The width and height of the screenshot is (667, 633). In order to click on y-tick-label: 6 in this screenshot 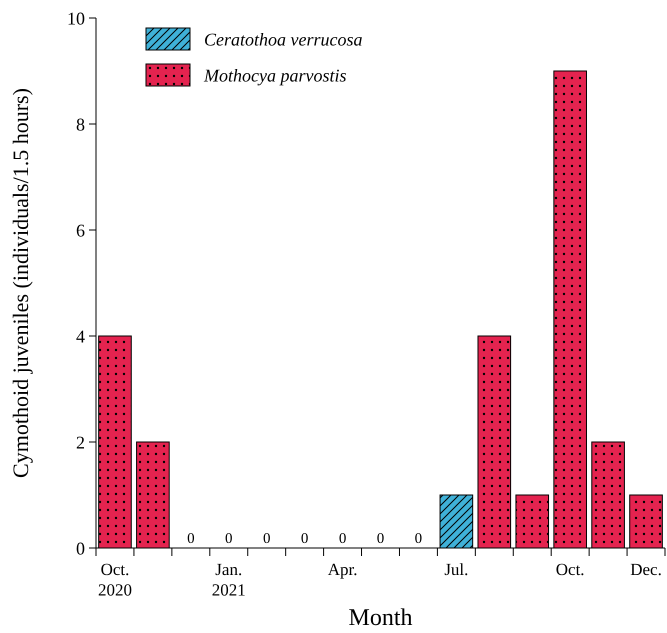, I will do `click(80, 230)`.